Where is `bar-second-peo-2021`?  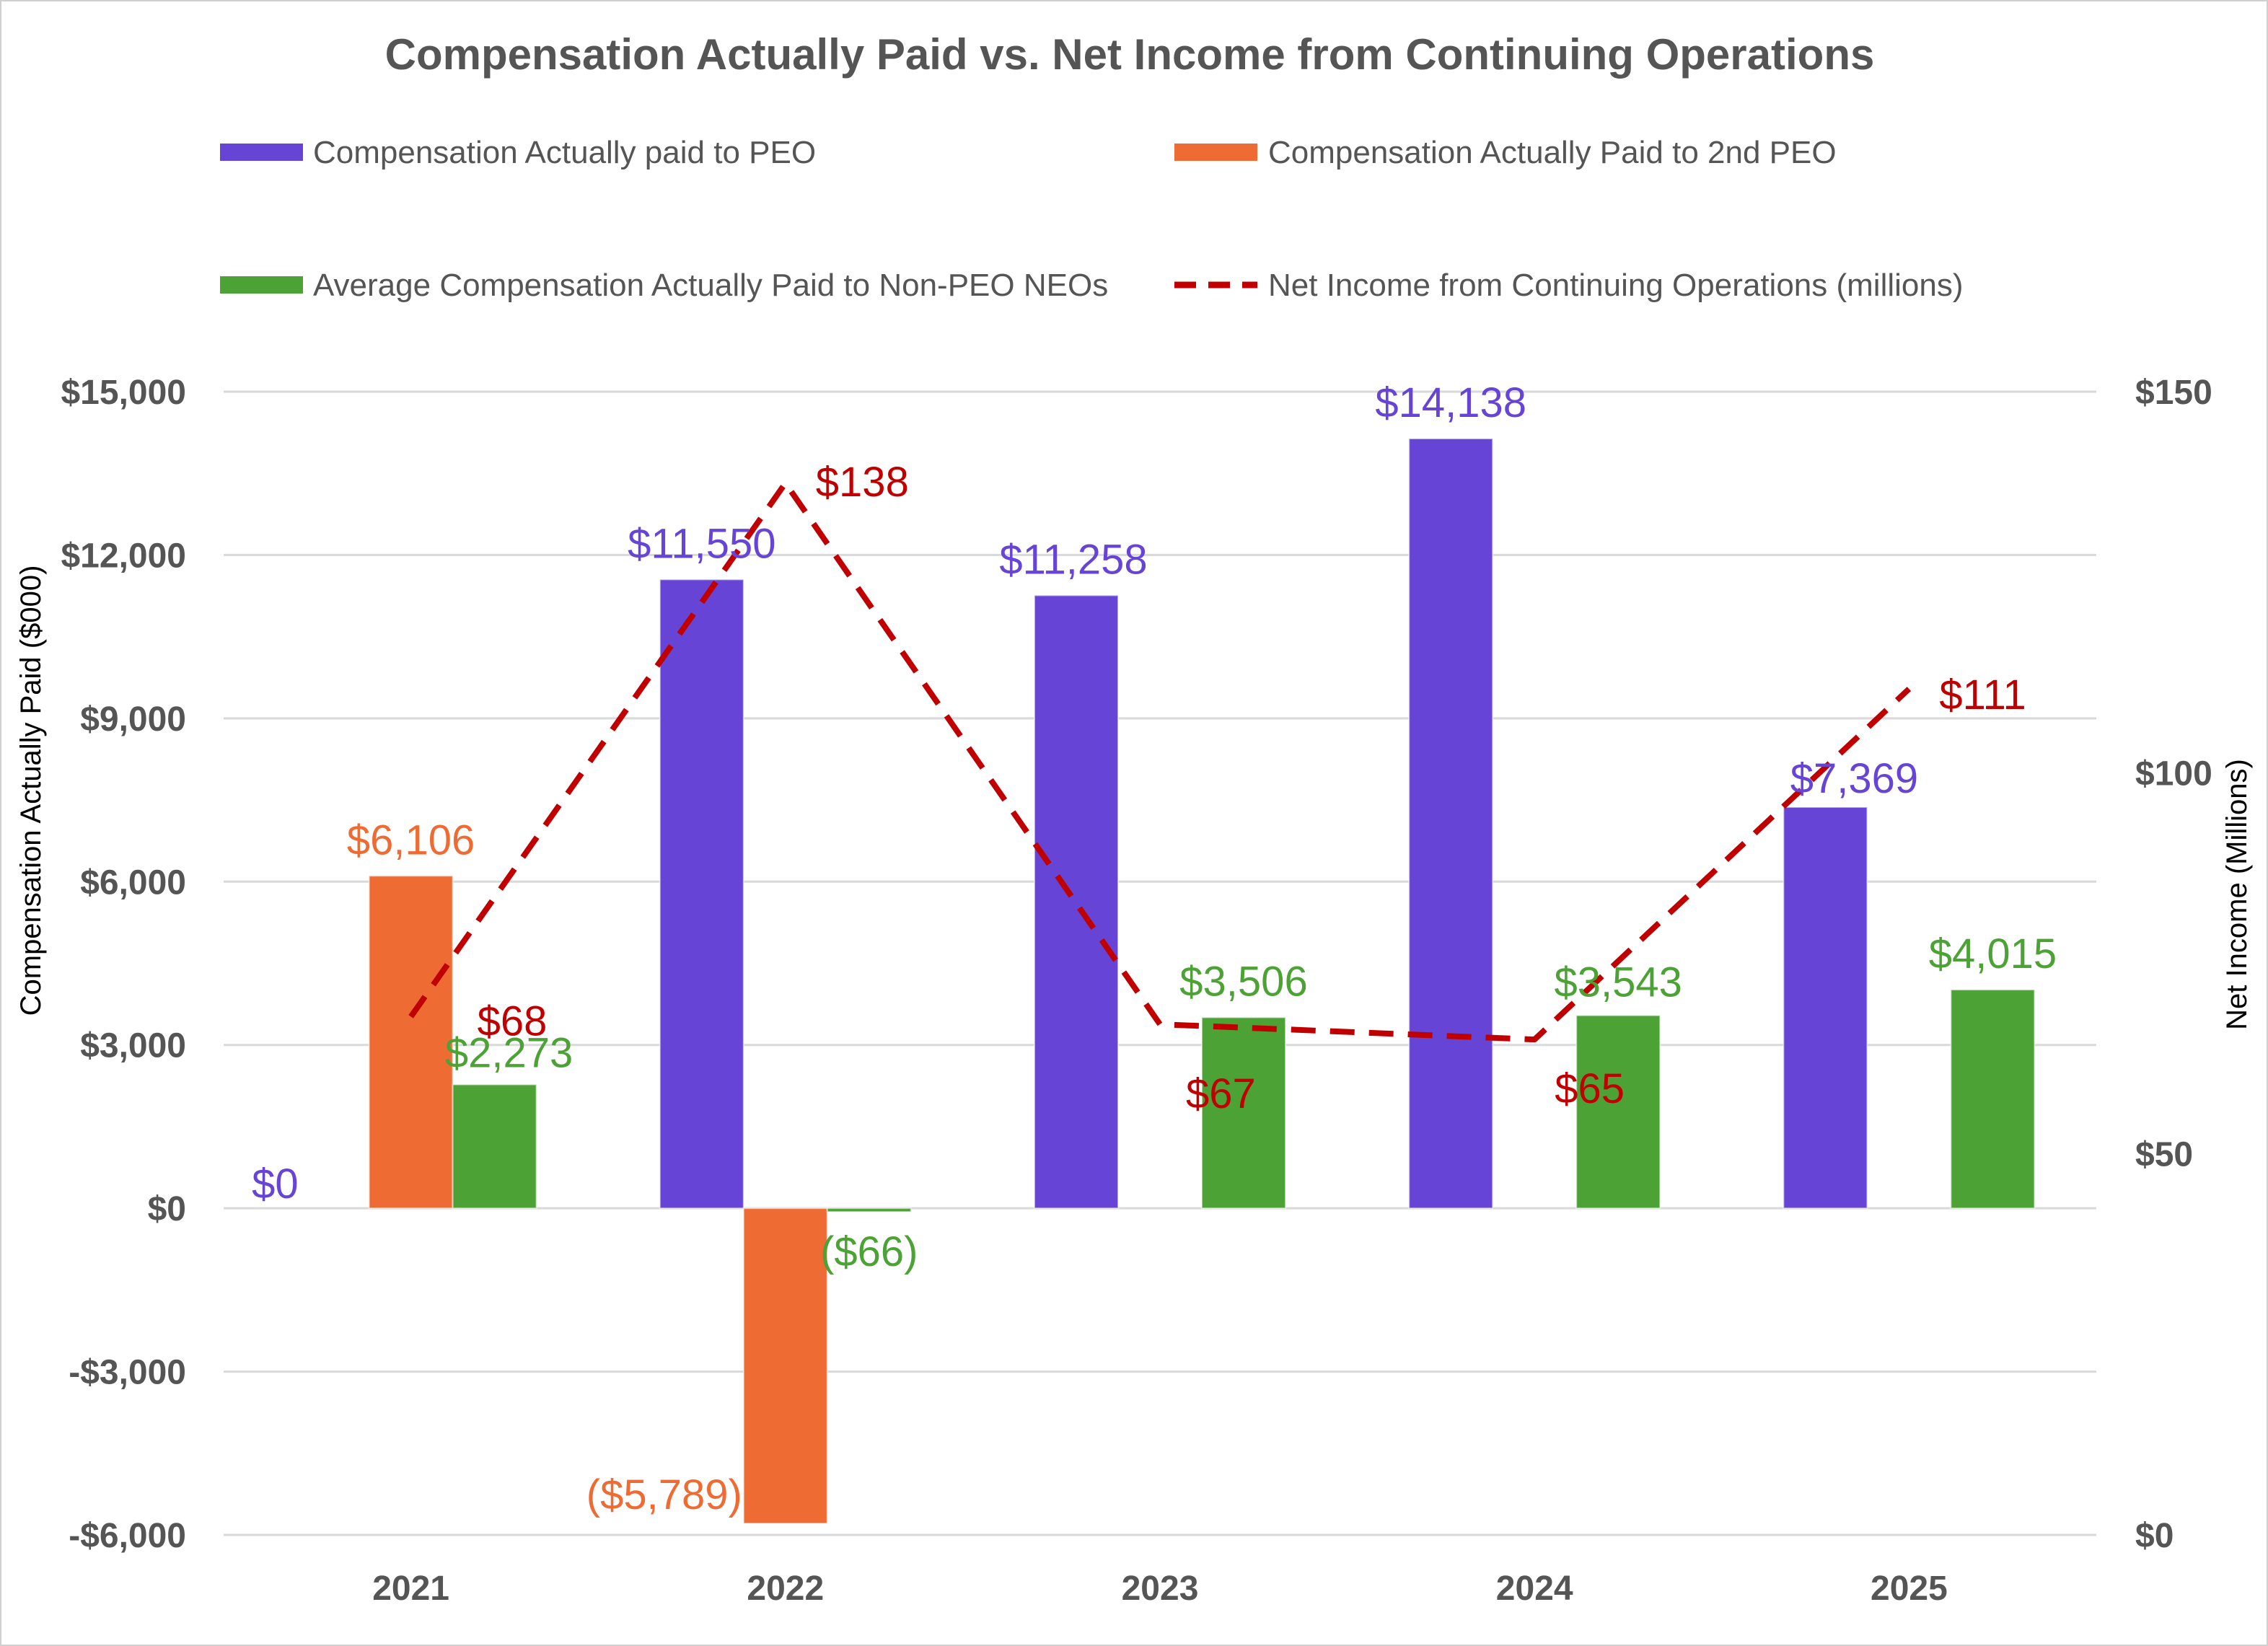
bar-second-peo-2021 is located at coordinates (411, 1042).